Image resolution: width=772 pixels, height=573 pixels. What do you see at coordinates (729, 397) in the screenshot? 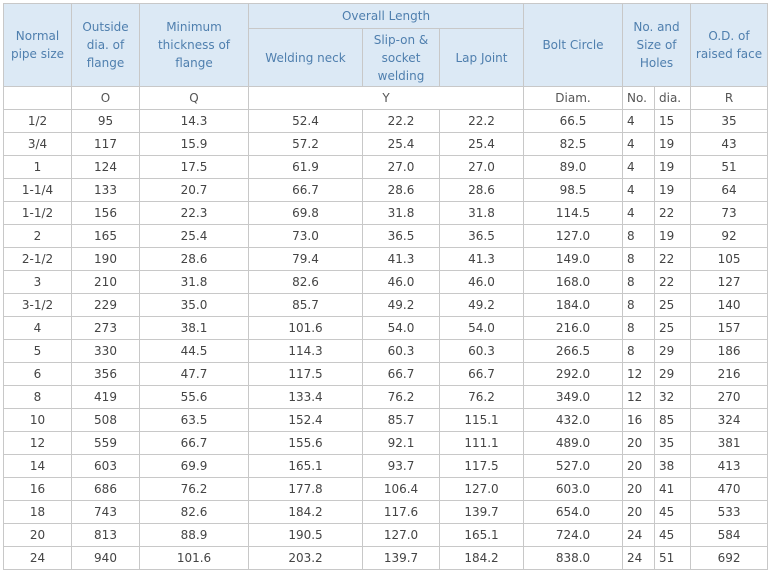
I see `table-cell: 270` at bounding box center [729, 397].